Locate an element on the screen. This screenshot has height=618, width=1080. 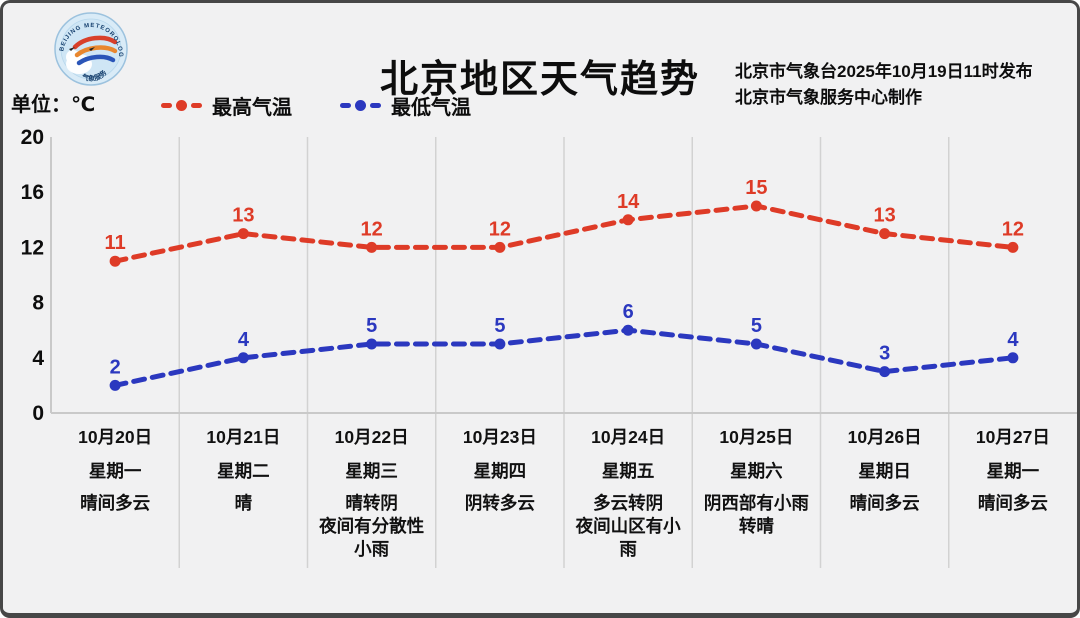
weekday-label: 星期日 is located at coordinates (884, 471).